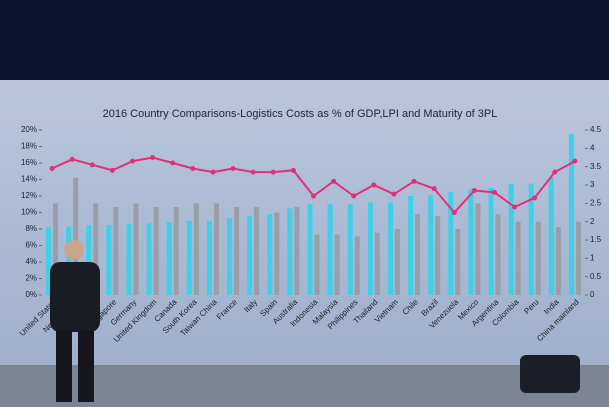 The width and height of the screenshot is (609, 407). I want to click on y-tick-label: 20%, so click(29, 129).